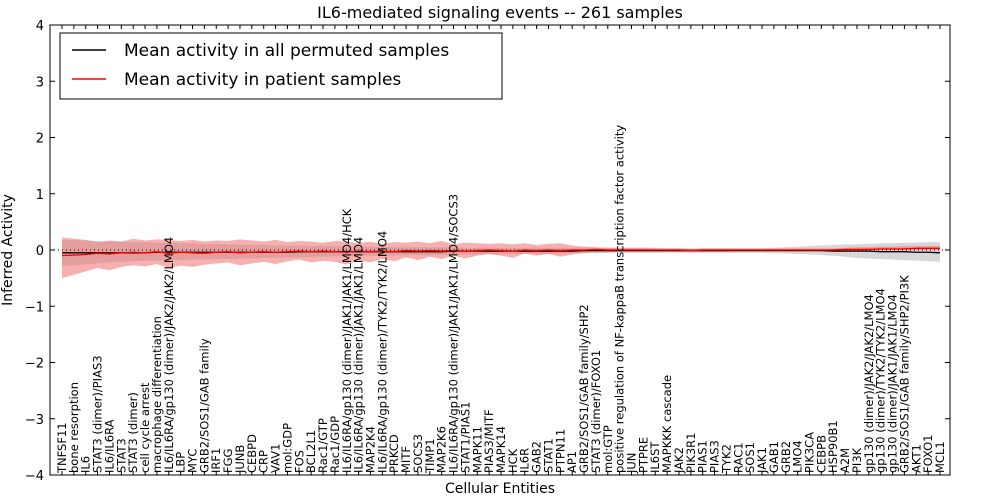 Image resolution: width=1000 pixels, height=500 pixels. I want to click on category-label: HSP90B1, so click(833, 446).